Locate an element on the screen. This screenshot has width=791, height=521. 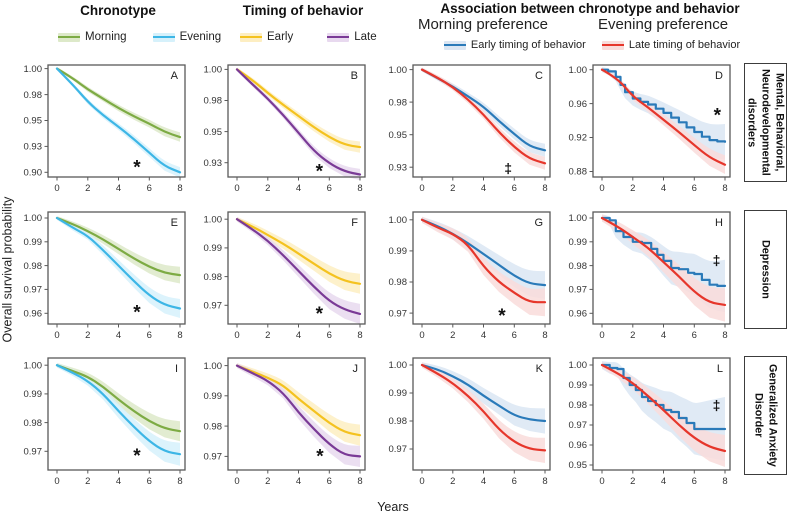
y-tick-label: 0.88 is located at coordinates (578, 172).